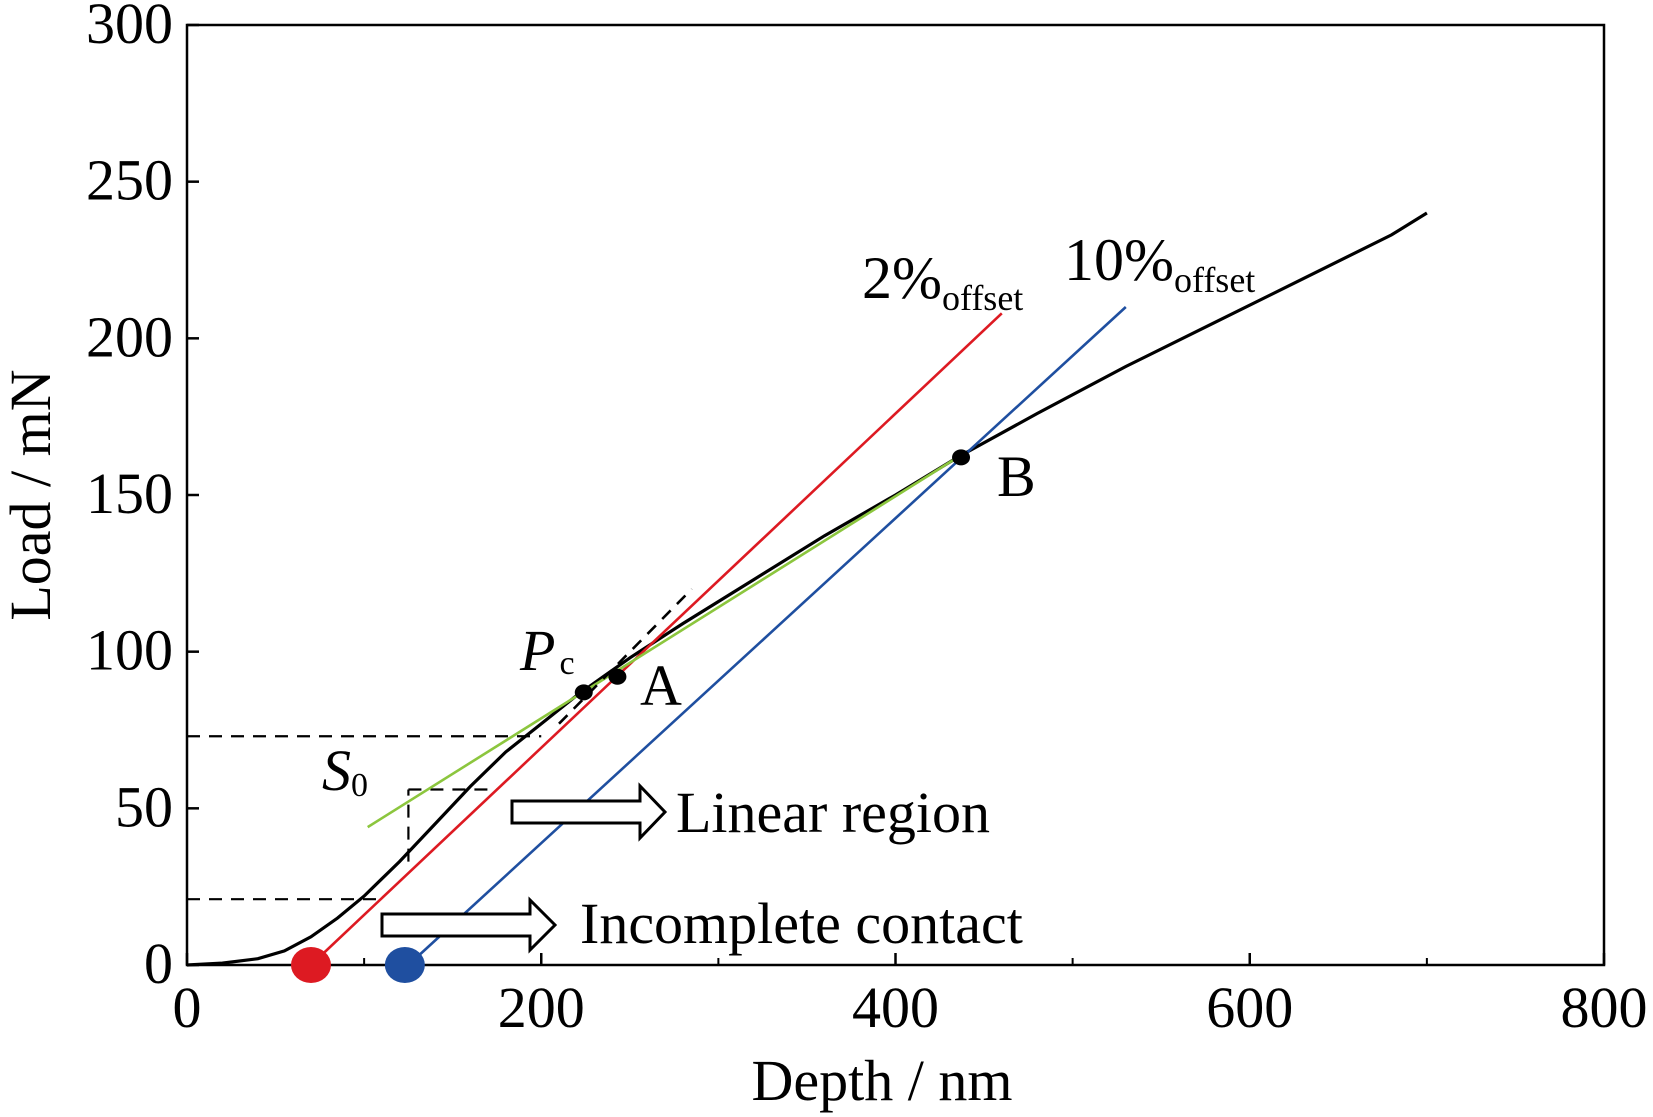  I want to click on linear-region-label: Linear region, so click(833, 812).